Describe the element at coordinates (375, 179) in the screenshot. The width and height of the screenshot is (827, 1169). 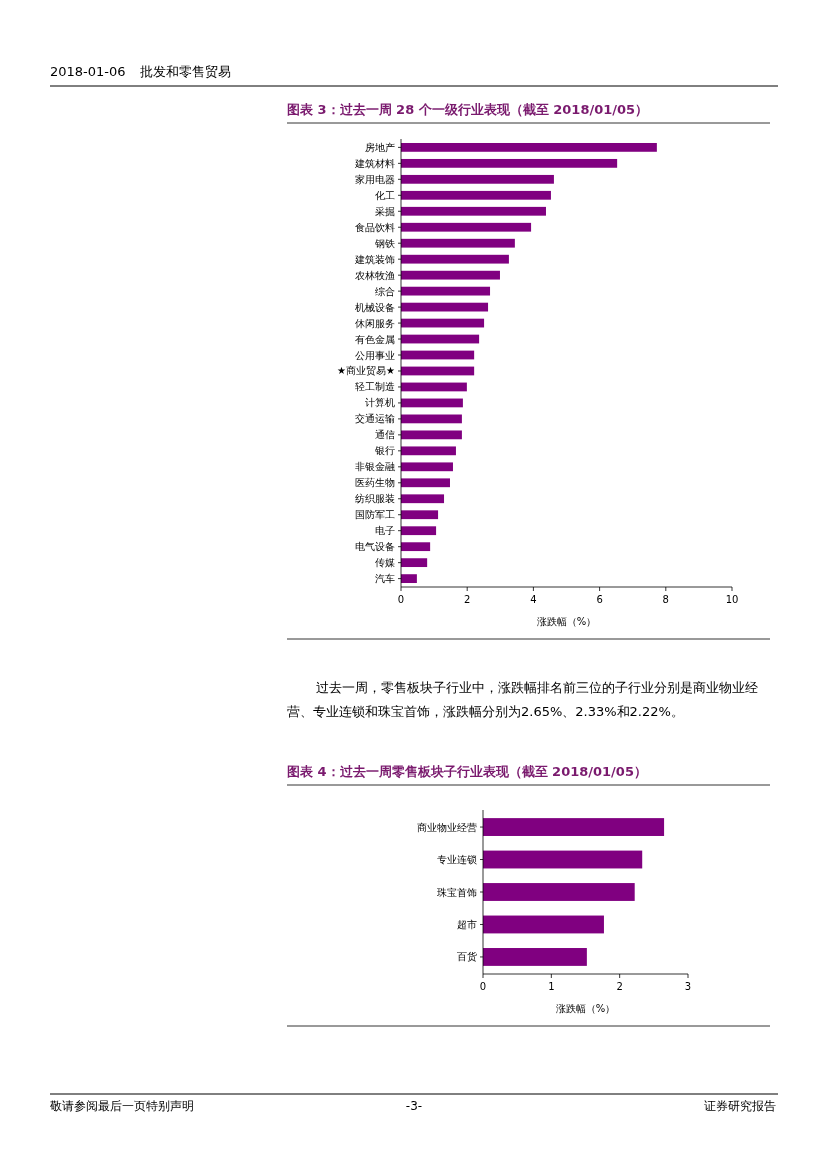
I see `y-tick-label: 家用电器` at that location.